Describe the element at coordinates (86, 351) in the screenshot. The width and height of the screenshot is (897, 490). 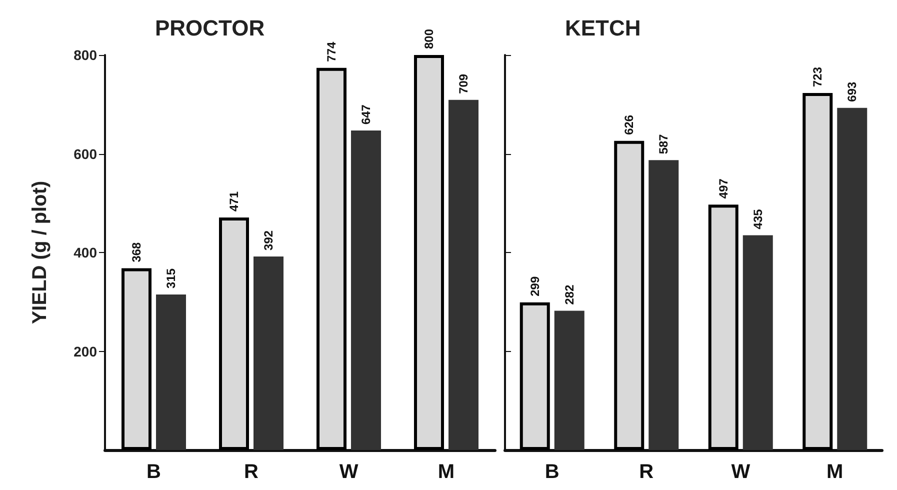
I see `y-tick-label: 200` at that location.